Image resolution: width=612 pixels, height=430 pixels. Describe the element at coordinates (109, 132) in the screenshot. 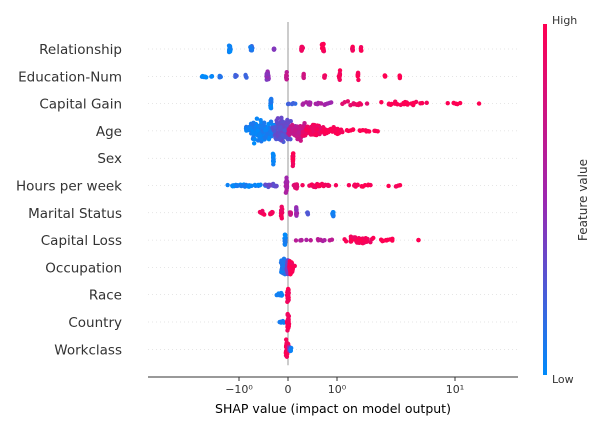

I see `feature-label: Age` at that location.